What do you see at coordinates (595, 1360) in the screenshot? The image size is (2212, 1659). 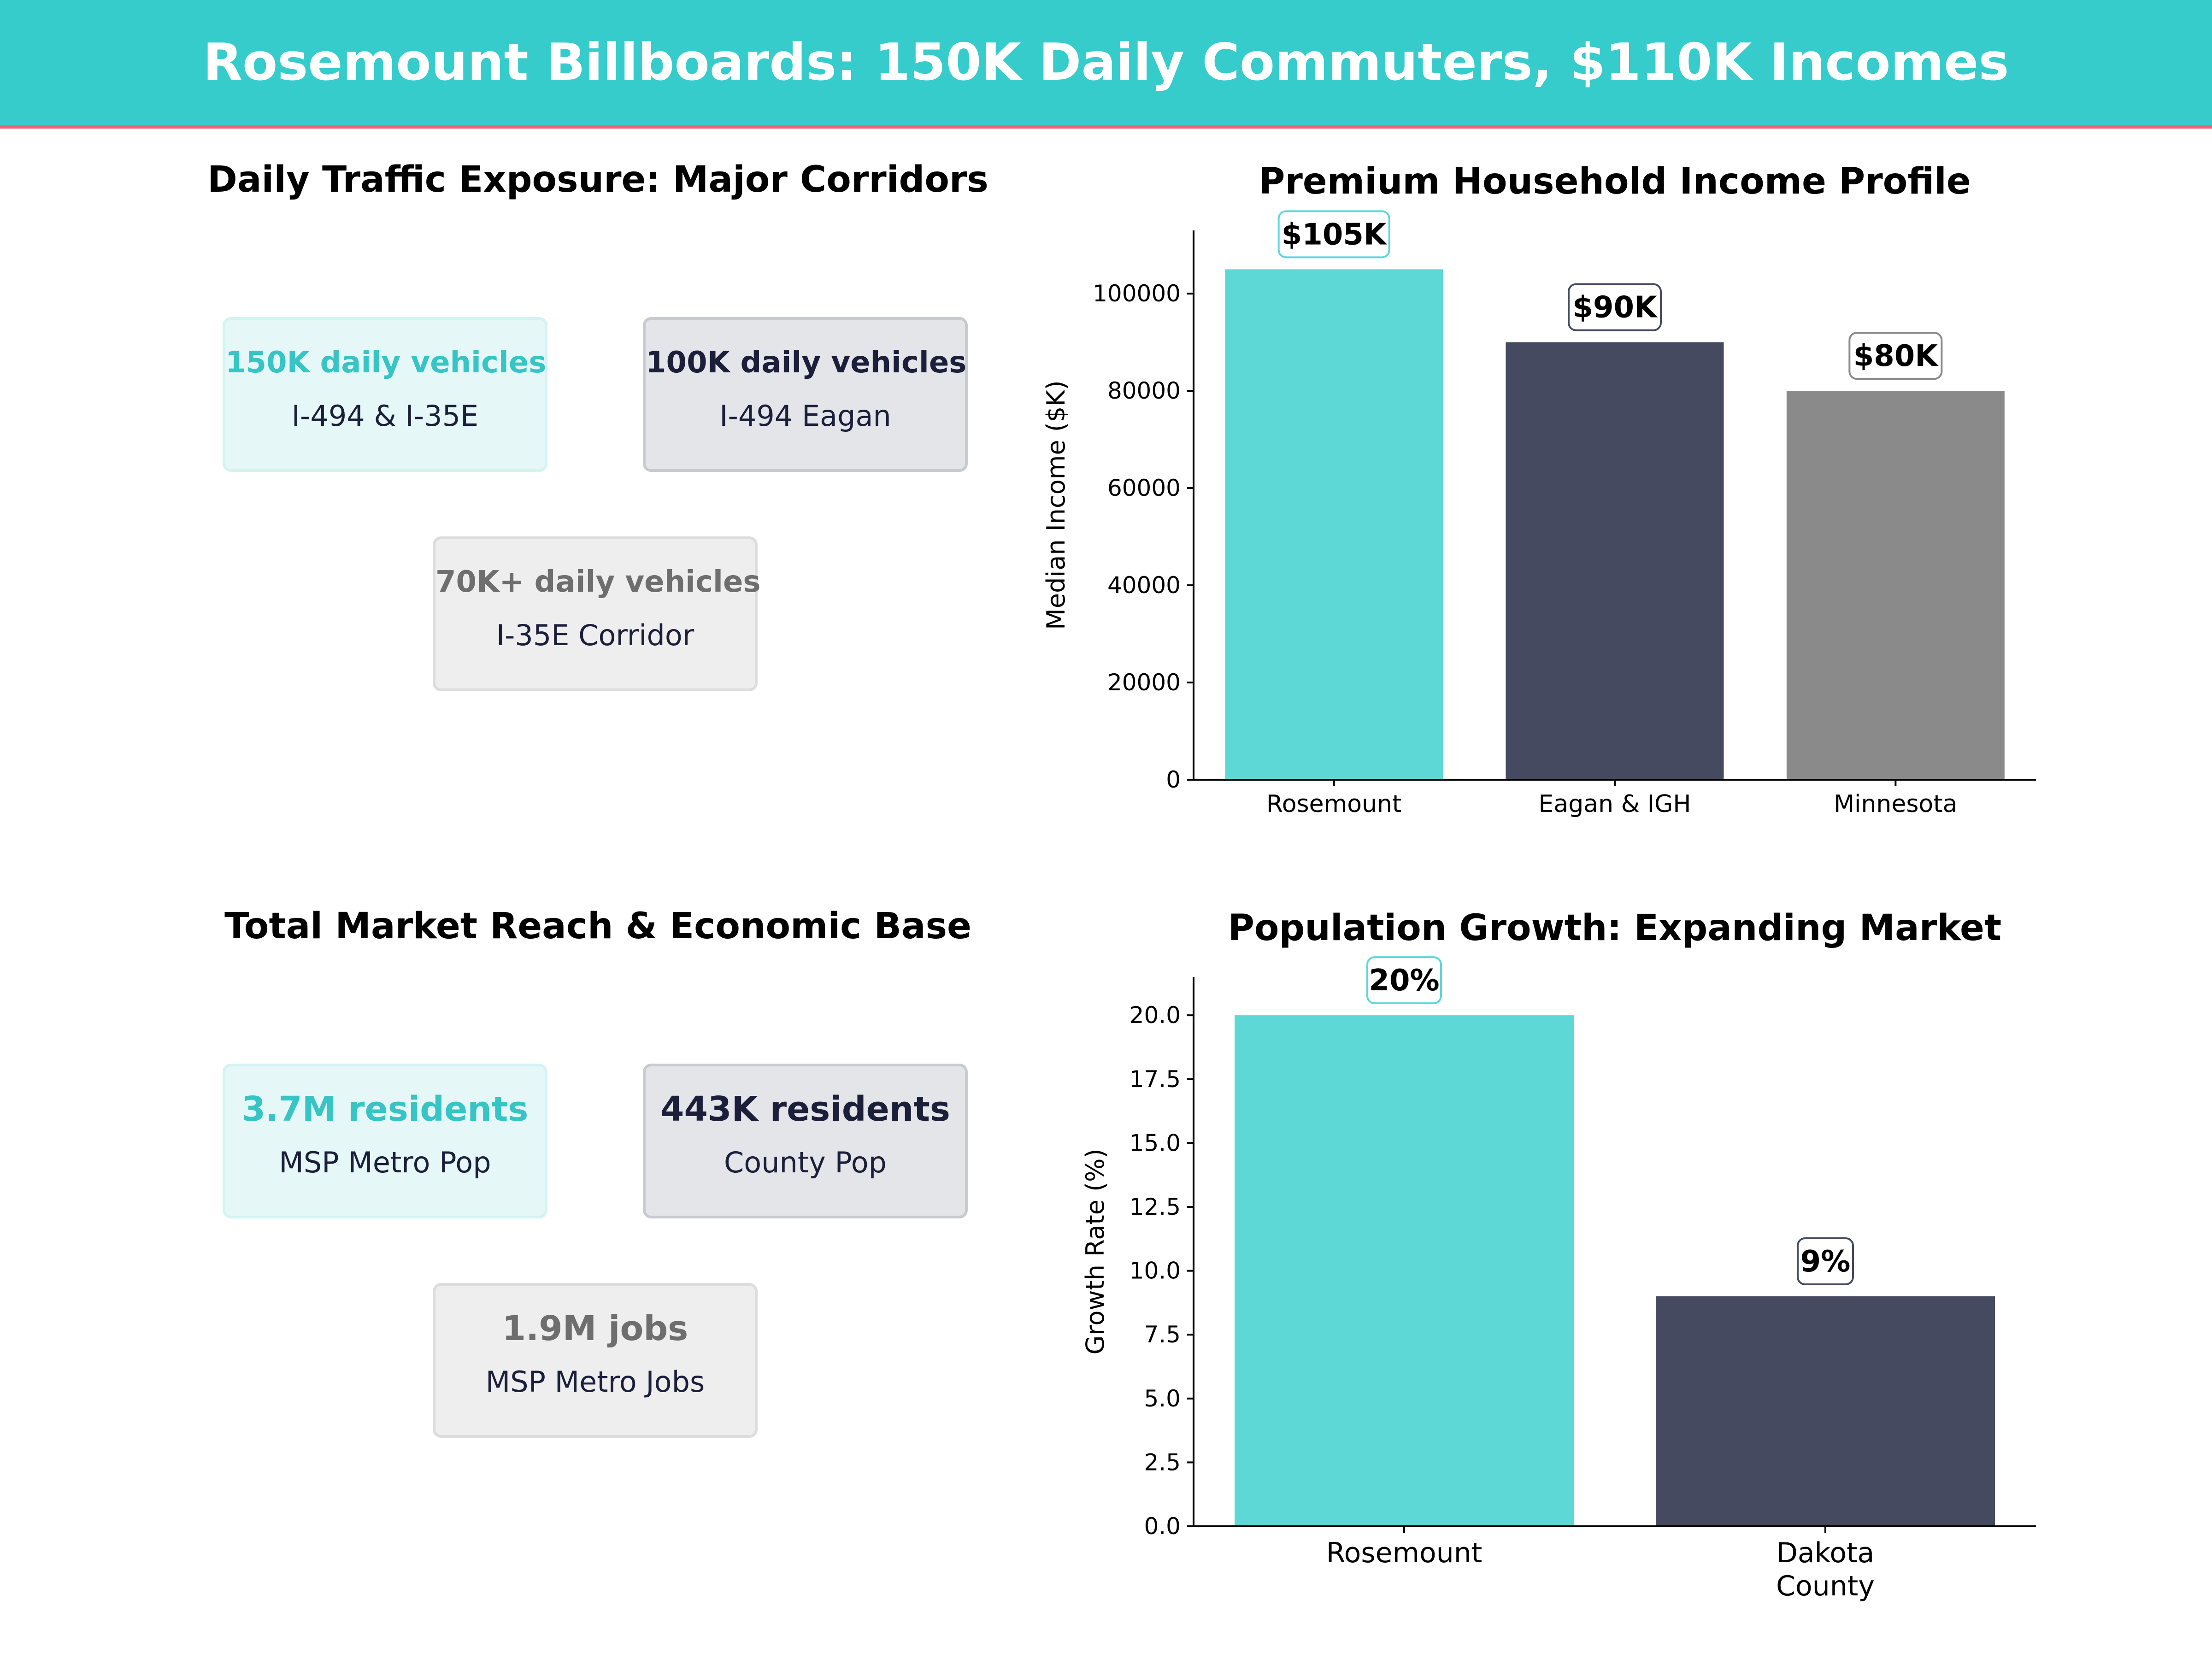 I see `market-card-metro-jobs: 1.9M jobs MSP Metro Jobs` at bounding box center [595, 1360].